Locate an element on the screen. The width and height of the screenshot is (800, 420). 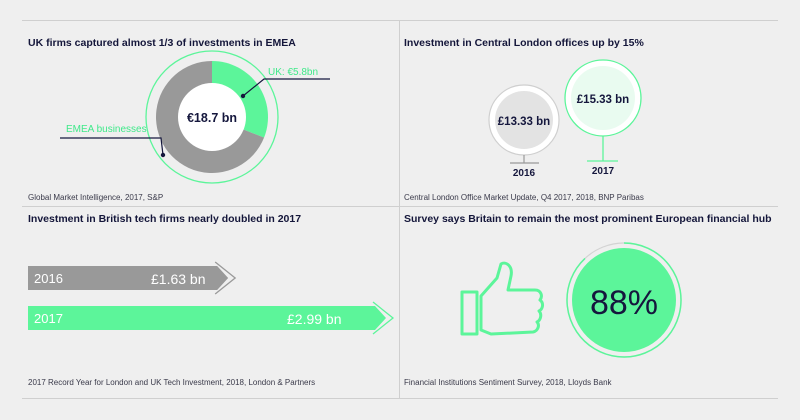
gauge-arc is located at coordinates (624, 300).